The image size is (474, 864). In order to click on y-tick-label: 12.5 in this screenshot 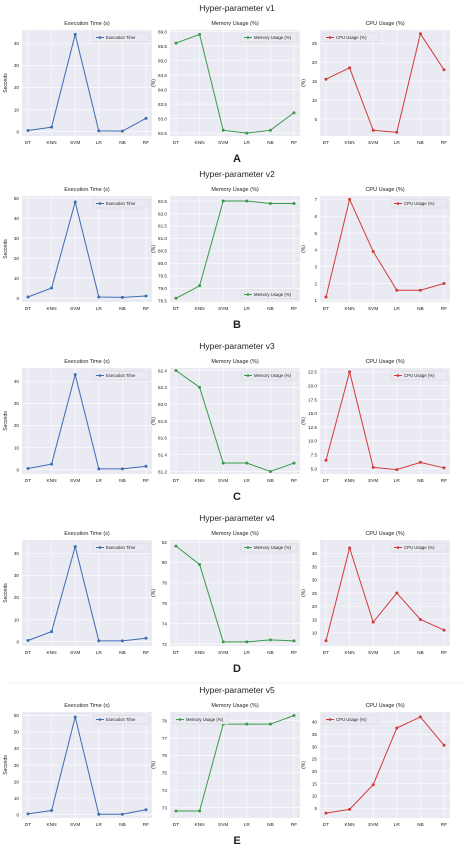, I will do `click(312, 427)`.